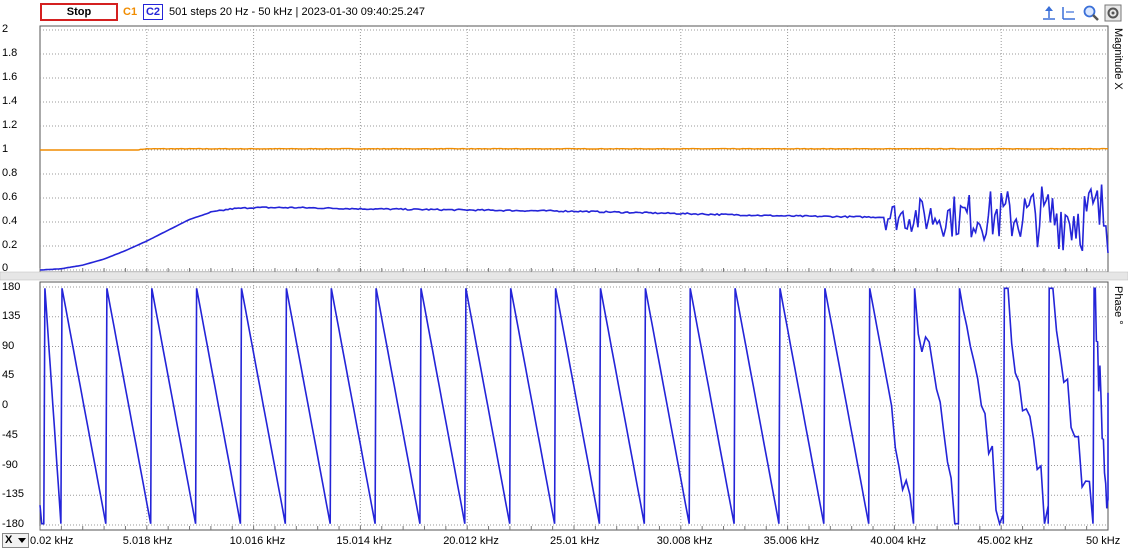 The height and width of the screenshot is (549, 1128). What do you see at coordinates (22, 540) in the screenshot?
I see `chevron-down-icon` at bounding box center [22, 540].